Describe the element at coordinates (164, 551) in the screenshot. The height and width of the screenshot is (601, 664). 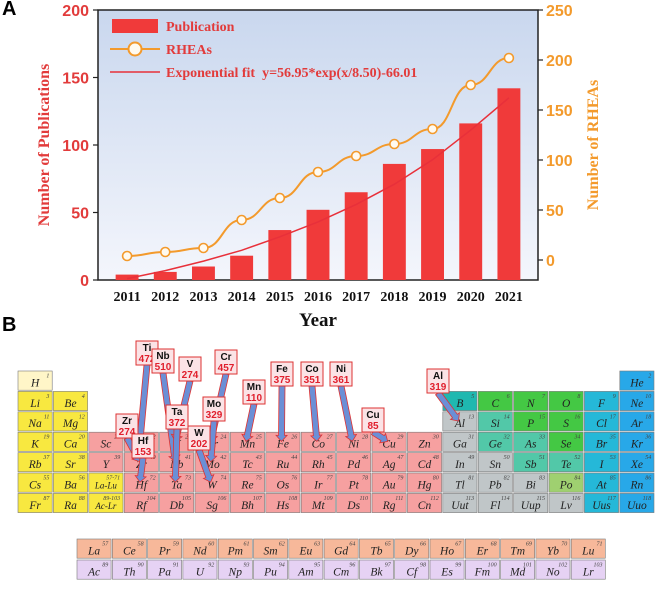
I see `element-Pr-symbol: Pr` at that location.